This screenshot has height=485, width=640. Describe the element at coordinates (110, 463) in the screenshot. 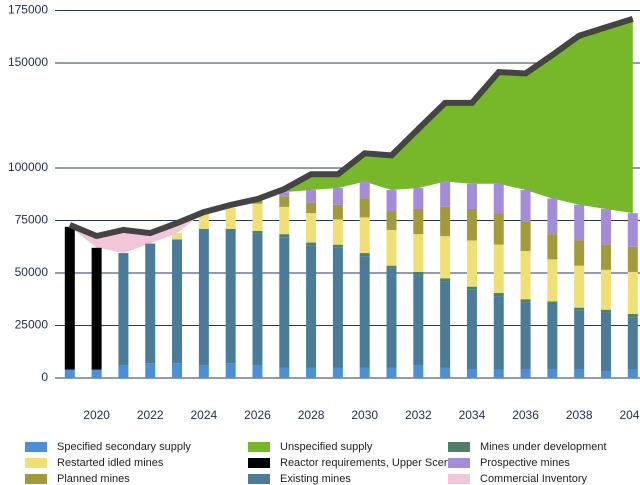

I see `legend-label: Restarted idled mines` at that location.